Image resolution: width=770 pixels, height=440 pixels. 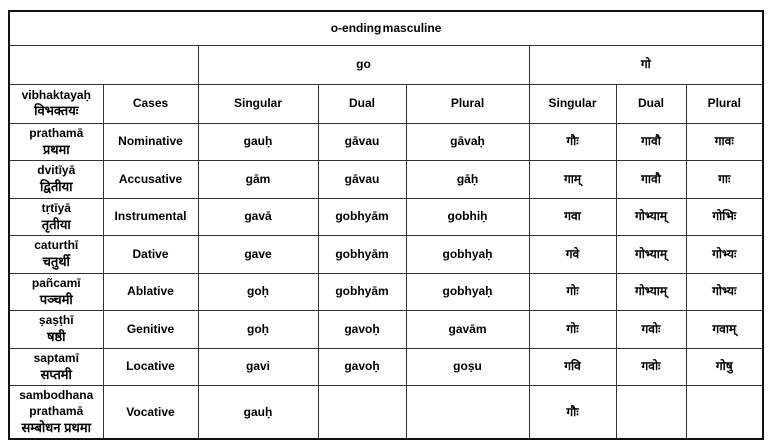 I want to click on col-header-vibhakti-iast: vibhaktayaḥ, so click(x=56, y=94).